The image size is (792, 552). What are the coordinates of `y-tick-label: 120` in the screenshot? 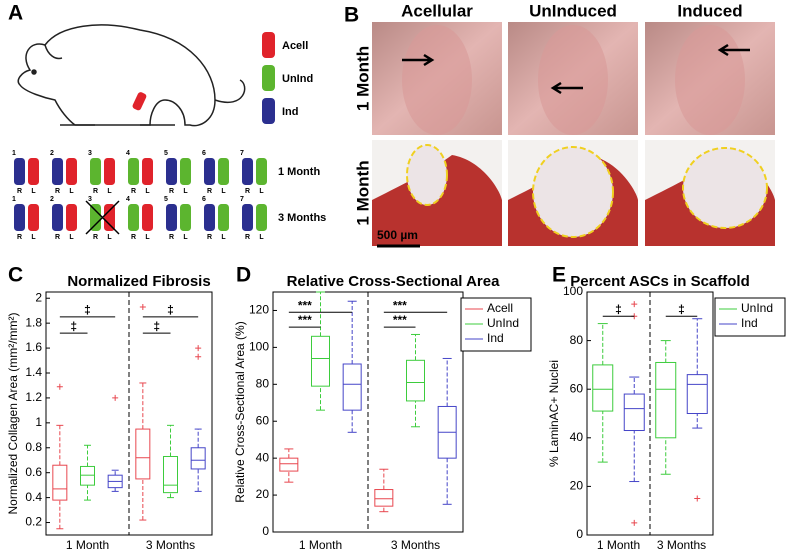 It's located at (259, 310).